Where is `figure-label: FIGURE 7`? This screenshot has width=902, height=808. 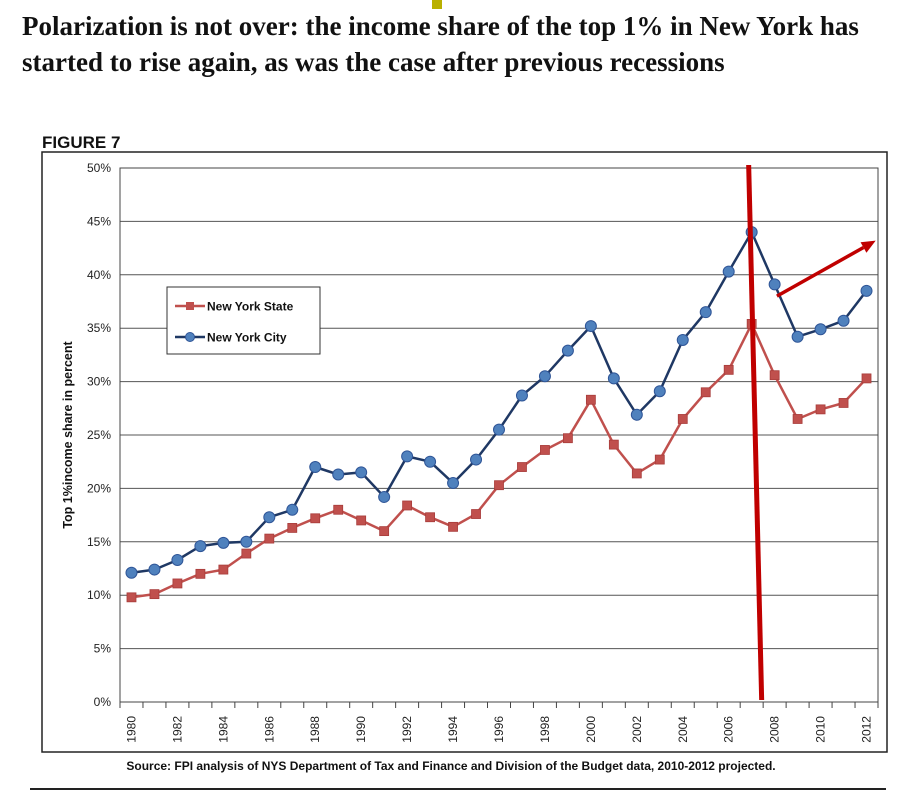
figure-label: FIGURE 7 is located at coordinates (81, 142).